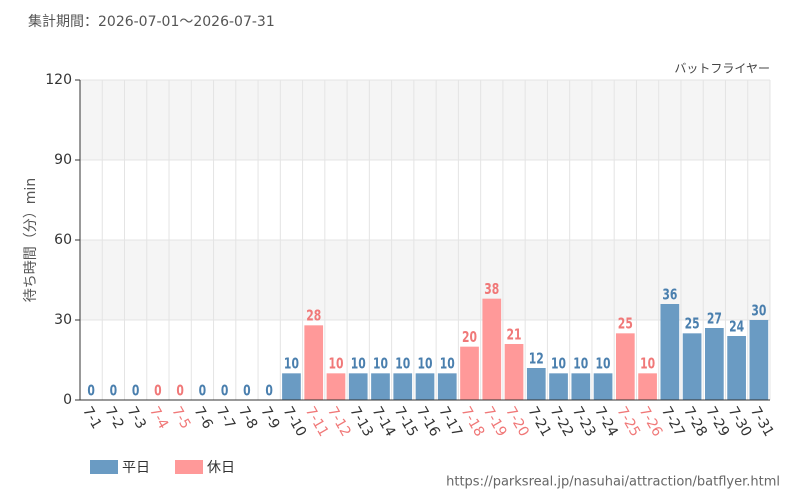 The height and width of the screenshot is (504, 800). I want to click on x-tick-label: 7-5, so click(180, 418).